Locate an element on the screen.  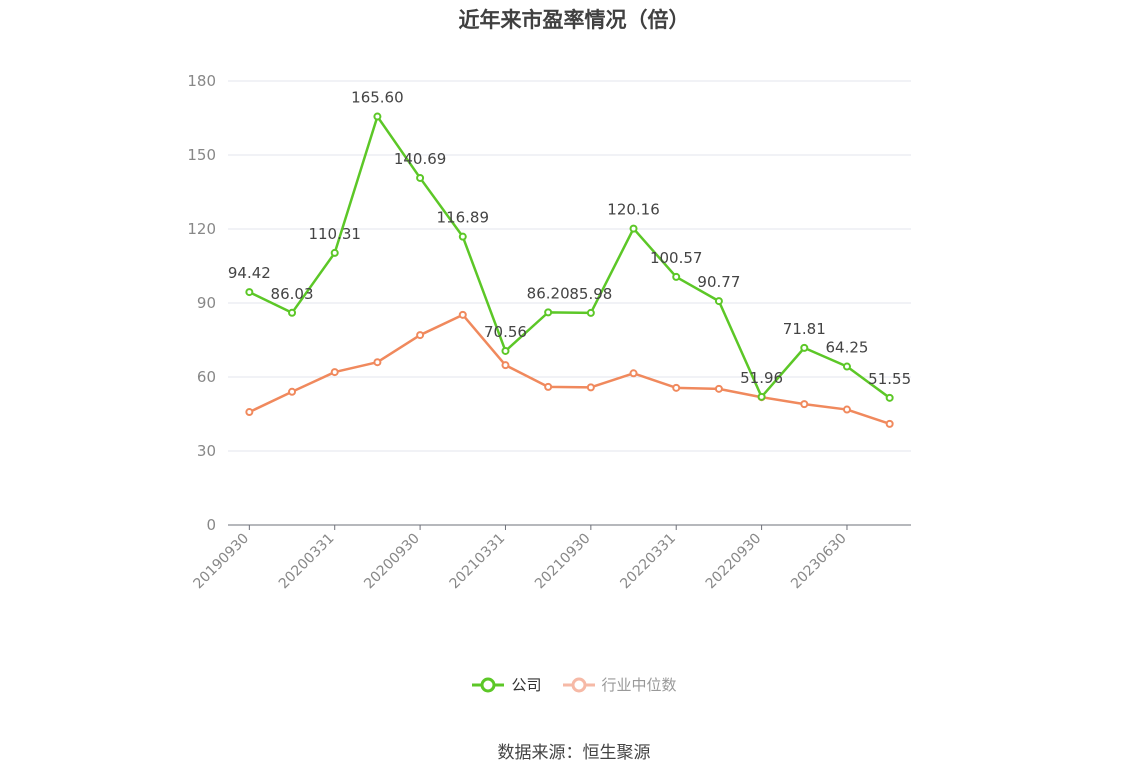
x-tick-label: 20210331 is located at coordinates (478, 562).